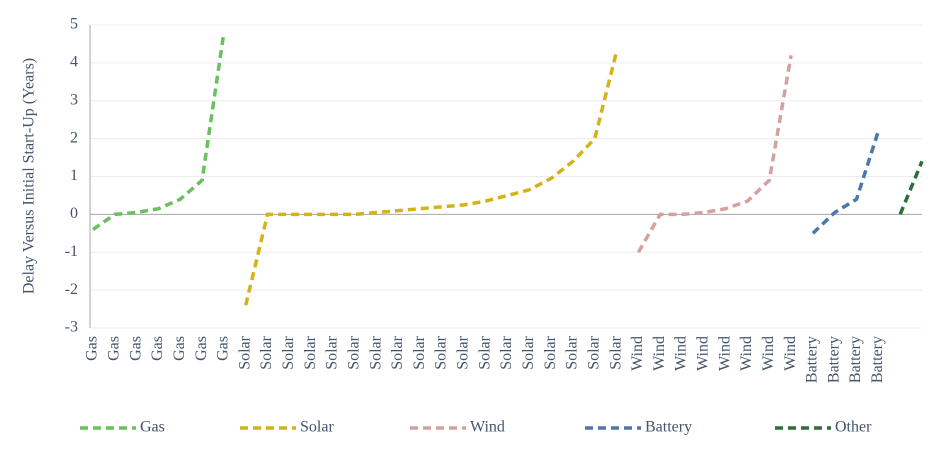  Describe the element at coordinates (317, 427) in the screenshot. I see `legend-label: Solar` at that location.